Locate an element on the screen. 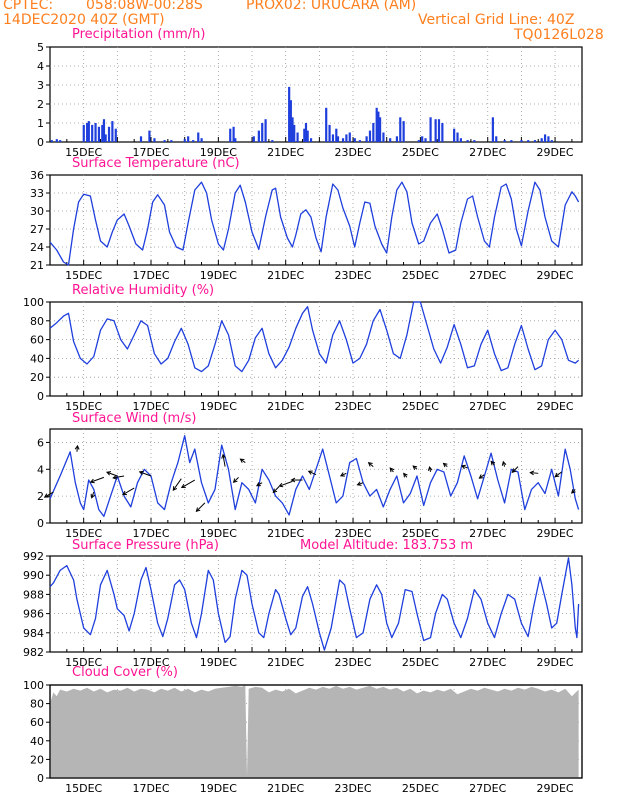 The height and width of the screenshot is (800, 618). panel-3-ytick-label: 80 is located at coordinates (37, 321).